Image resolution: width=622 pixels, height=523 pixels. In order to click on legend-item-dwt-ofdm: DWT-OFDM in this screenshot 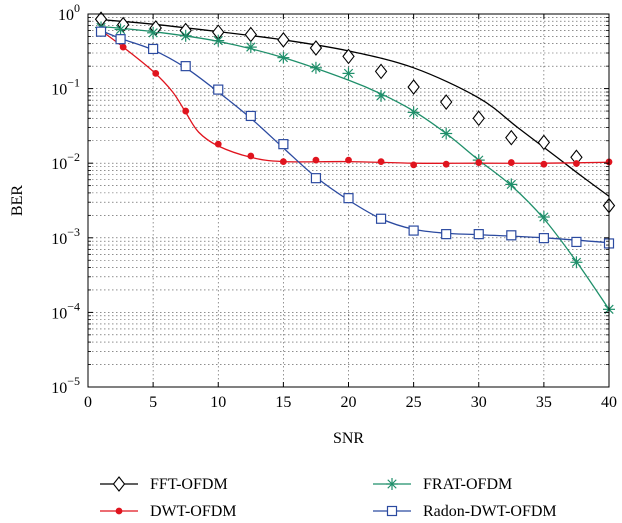, I will do `click(168, 511)`.